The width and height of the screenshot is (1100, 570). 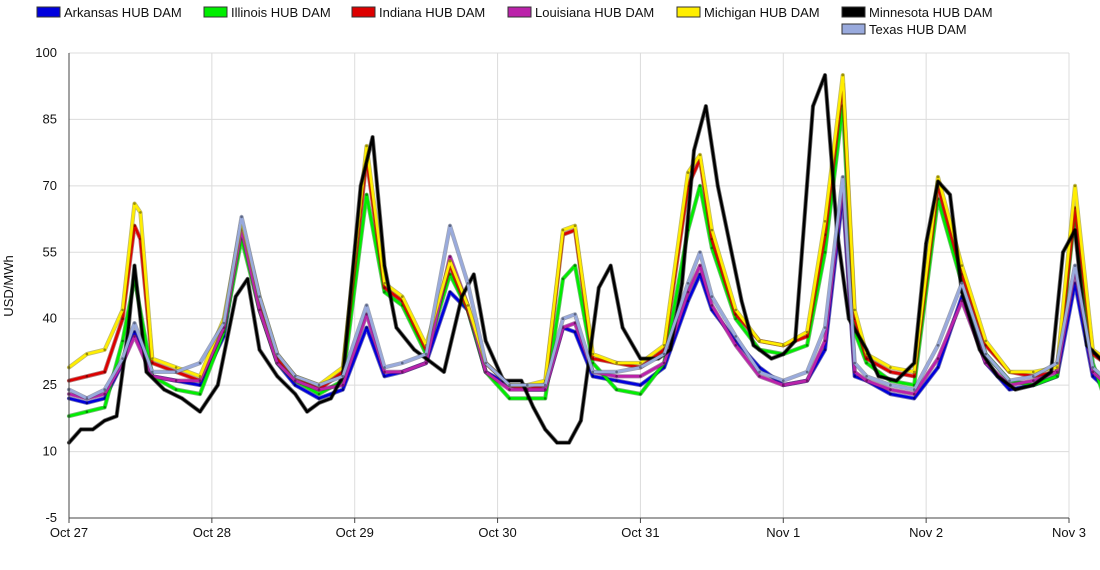 I want to click on legend-item: Illinois HUB DAM, so click(x=267, y=12).